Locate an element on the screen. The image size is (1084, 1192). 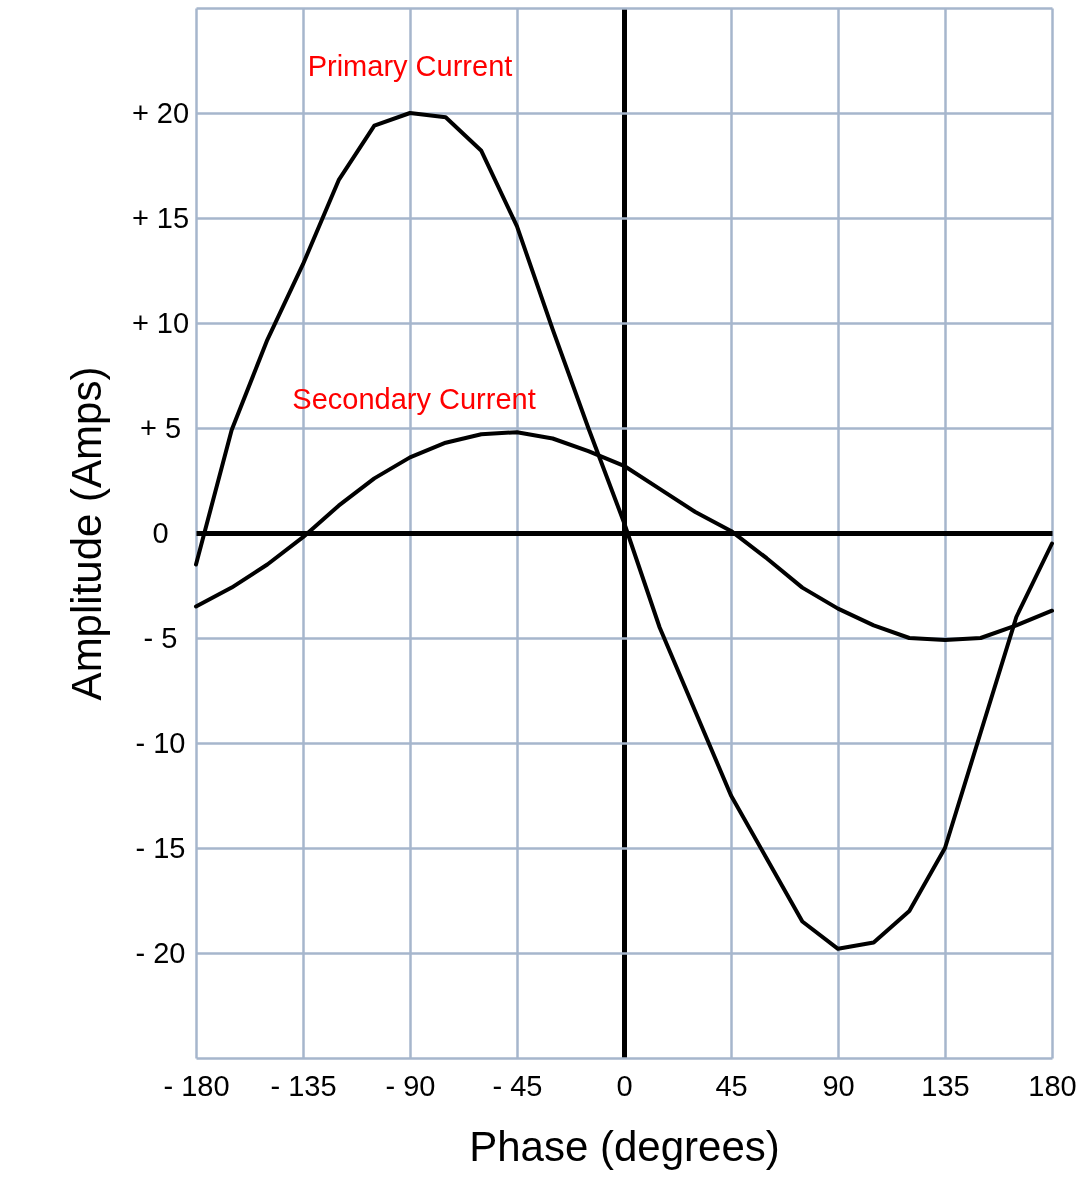
y-tick-label: + 10 is located at coordinates (160, 322).